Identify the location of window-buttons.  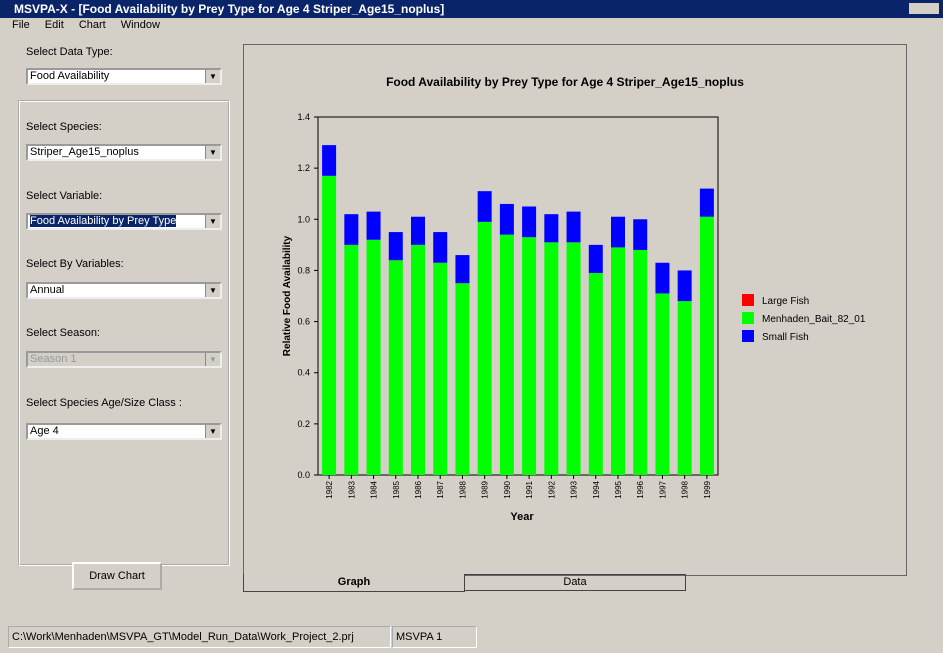
(924, 8).